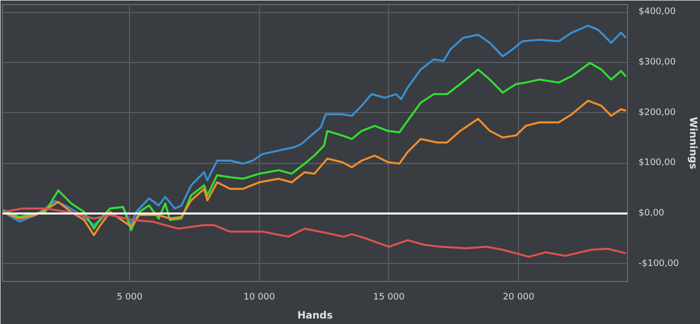 This screenshot has width=700, height=324. What do you see at coordinates (314, 232) in the screenshot?
I see `line-series` at bounding box center [314, 232].